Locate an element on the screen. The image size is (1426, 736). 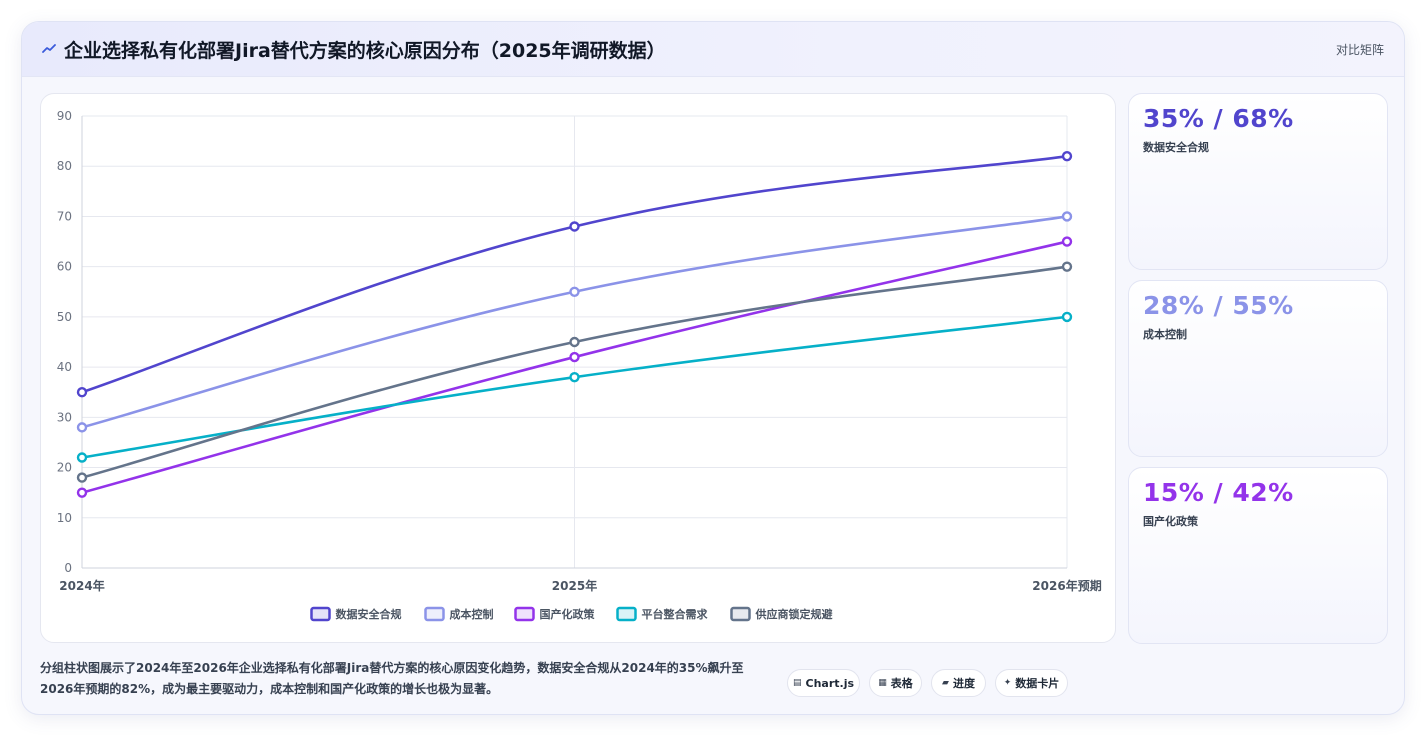
legend-label: 国产化政策 is located at coordinates (568, 614).